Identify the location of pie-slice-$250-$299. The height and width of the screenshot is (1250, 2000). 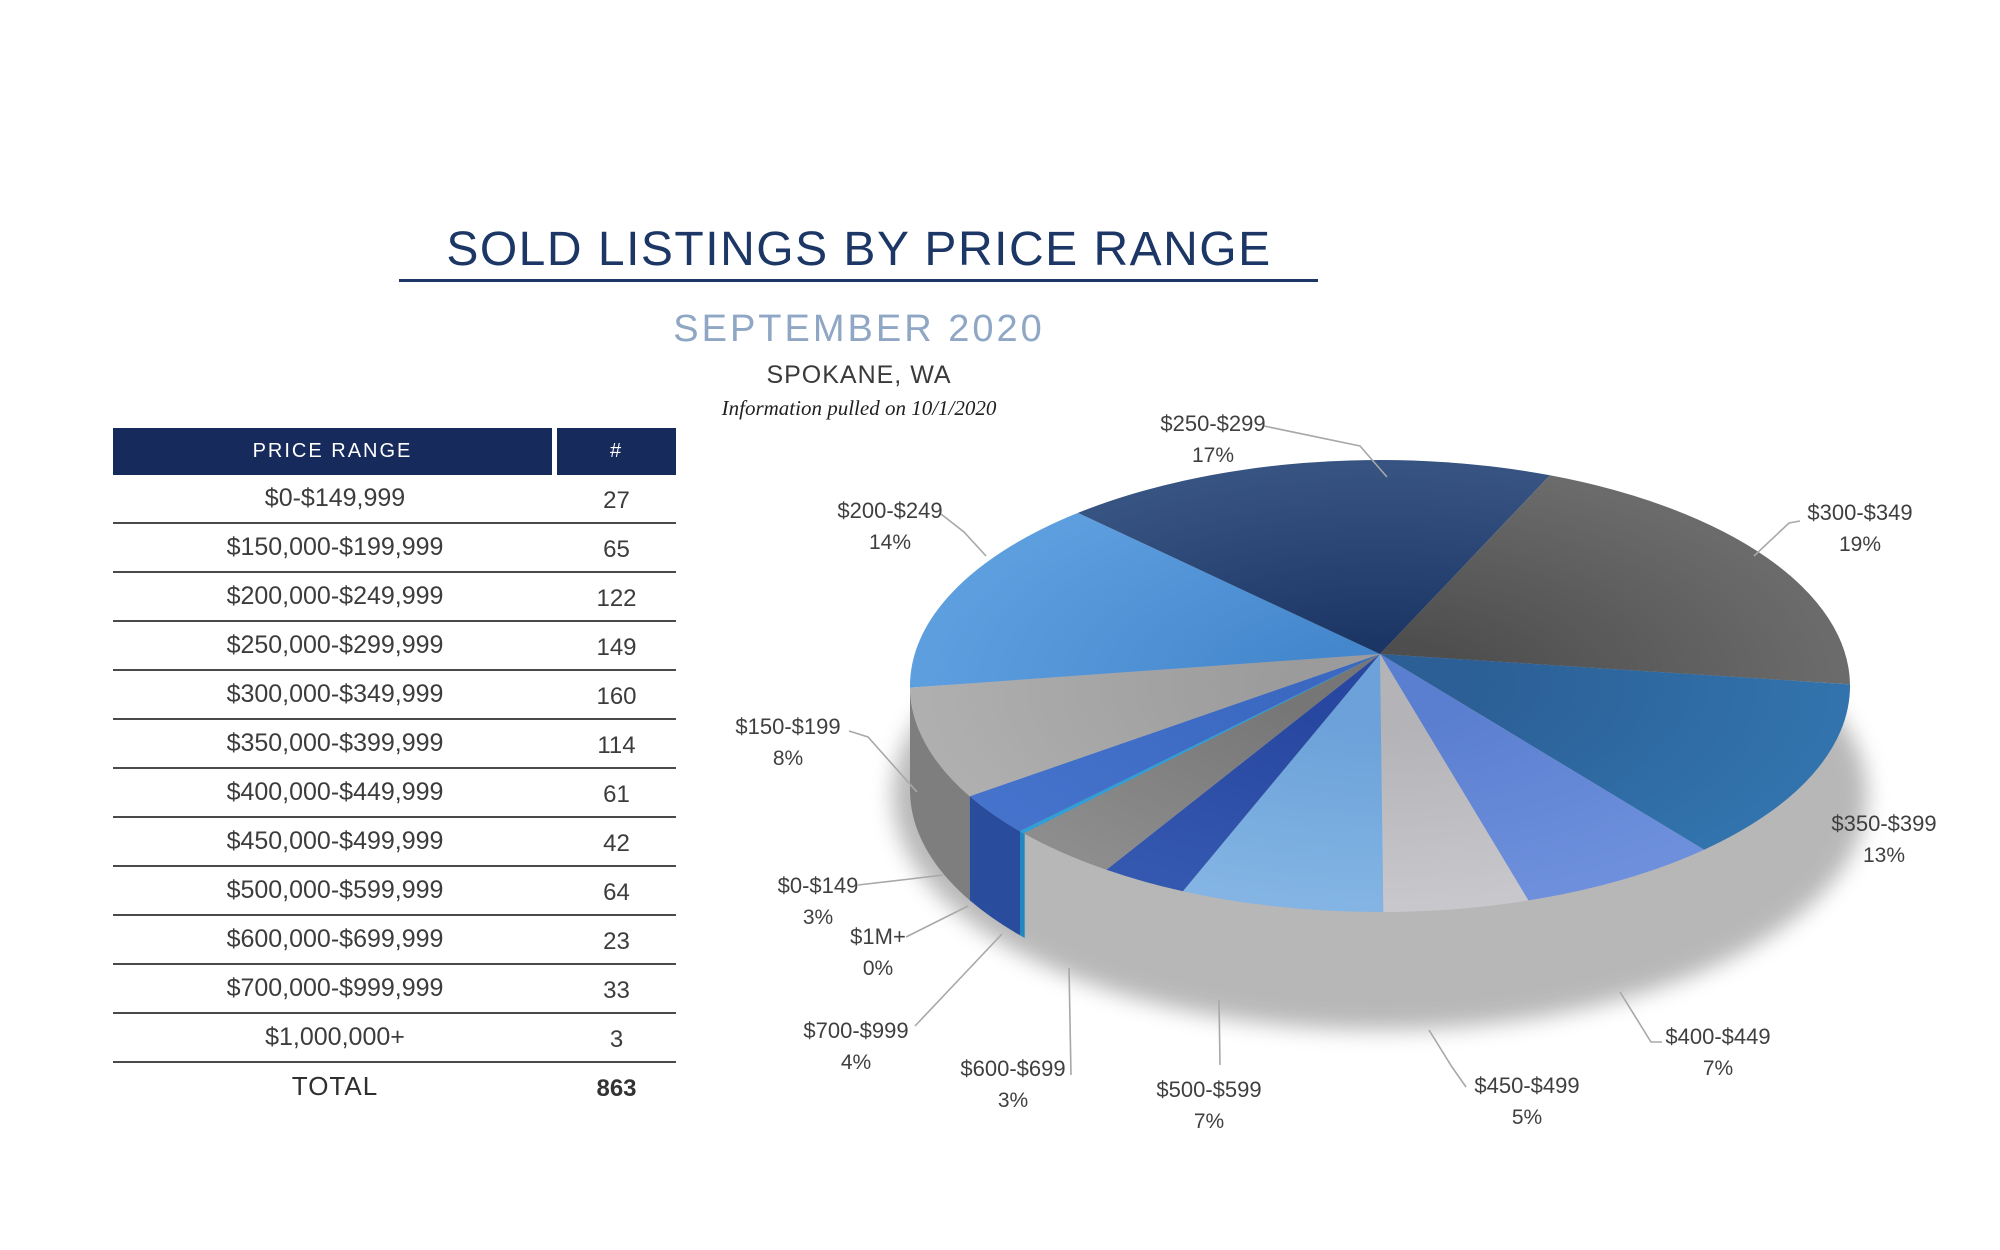
(1313, 557).